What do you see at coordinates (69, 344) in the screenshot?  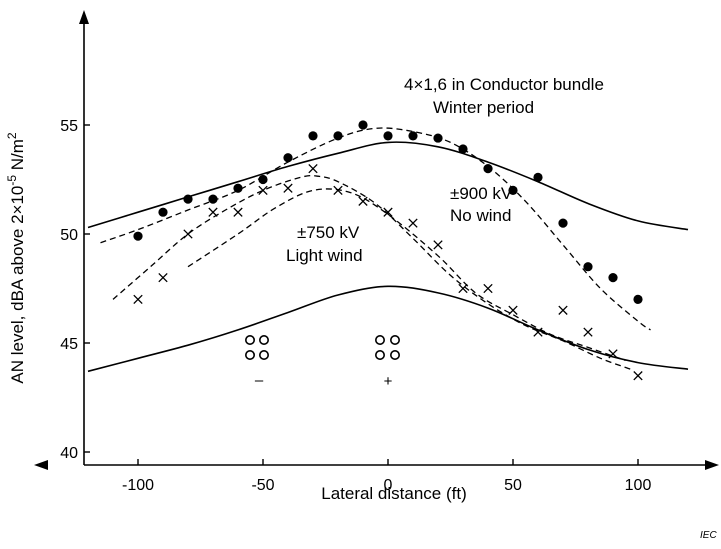 I see `y-tick-label: 45` at bounding box center [69, 344].